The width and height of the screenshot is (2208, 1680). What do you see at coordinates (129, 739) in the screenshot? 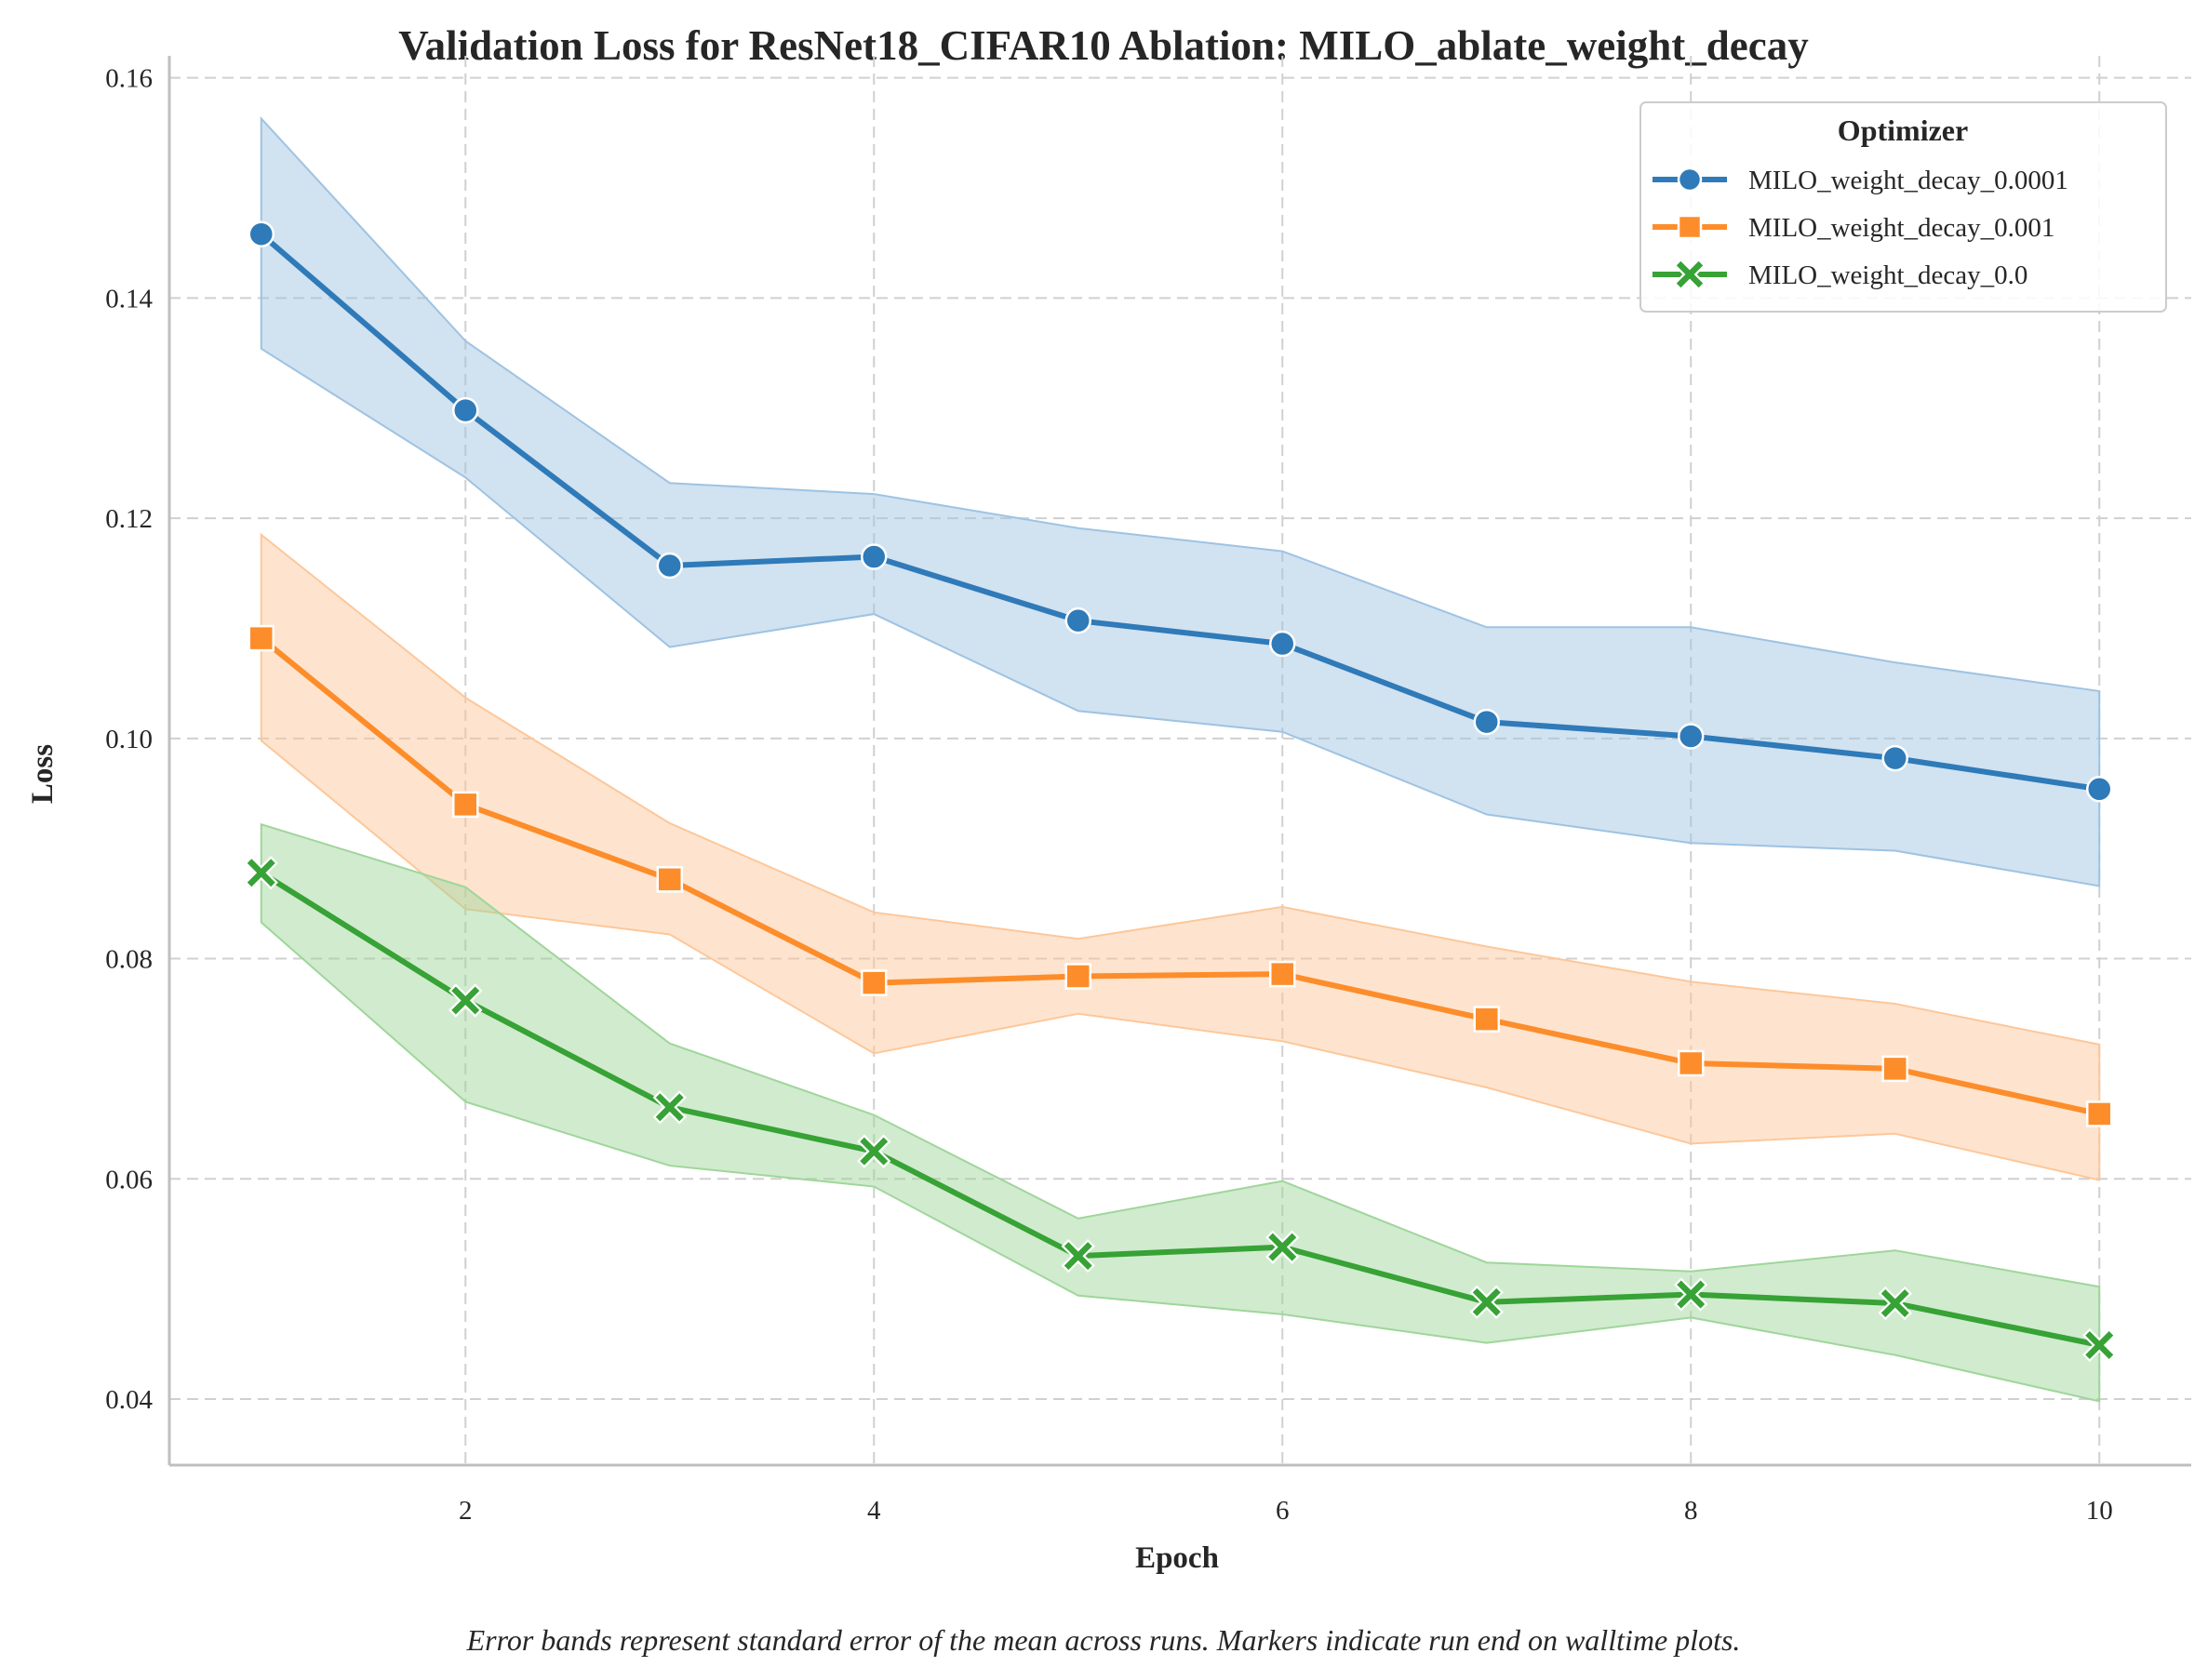
I see `y-tick-label: 0.10` at bounding box center [129, 739].